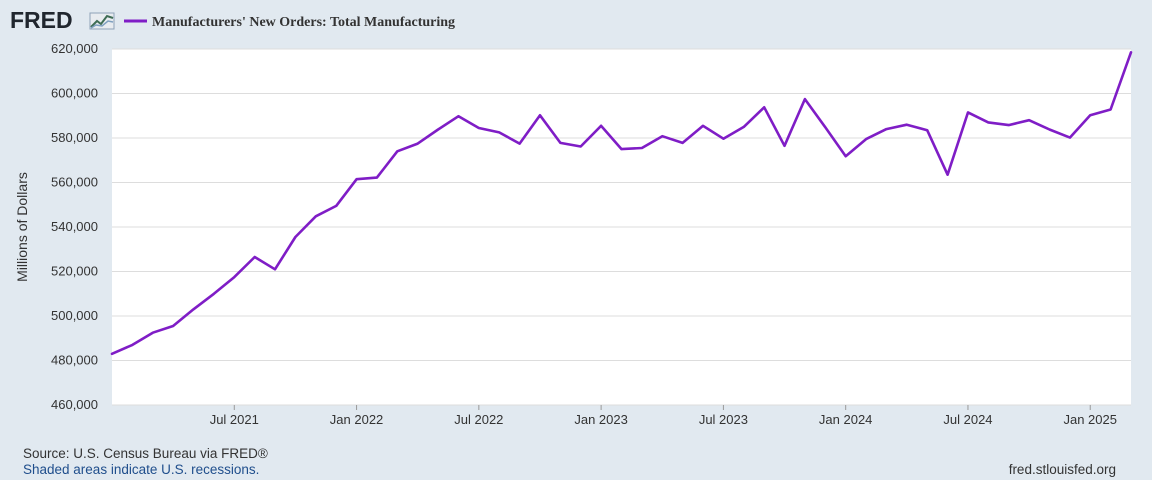 This screenshot has width=1152, height=480. Describe the element at coordinates (102, 21) in the screenshot. I see `chart-line-icon` at that location.